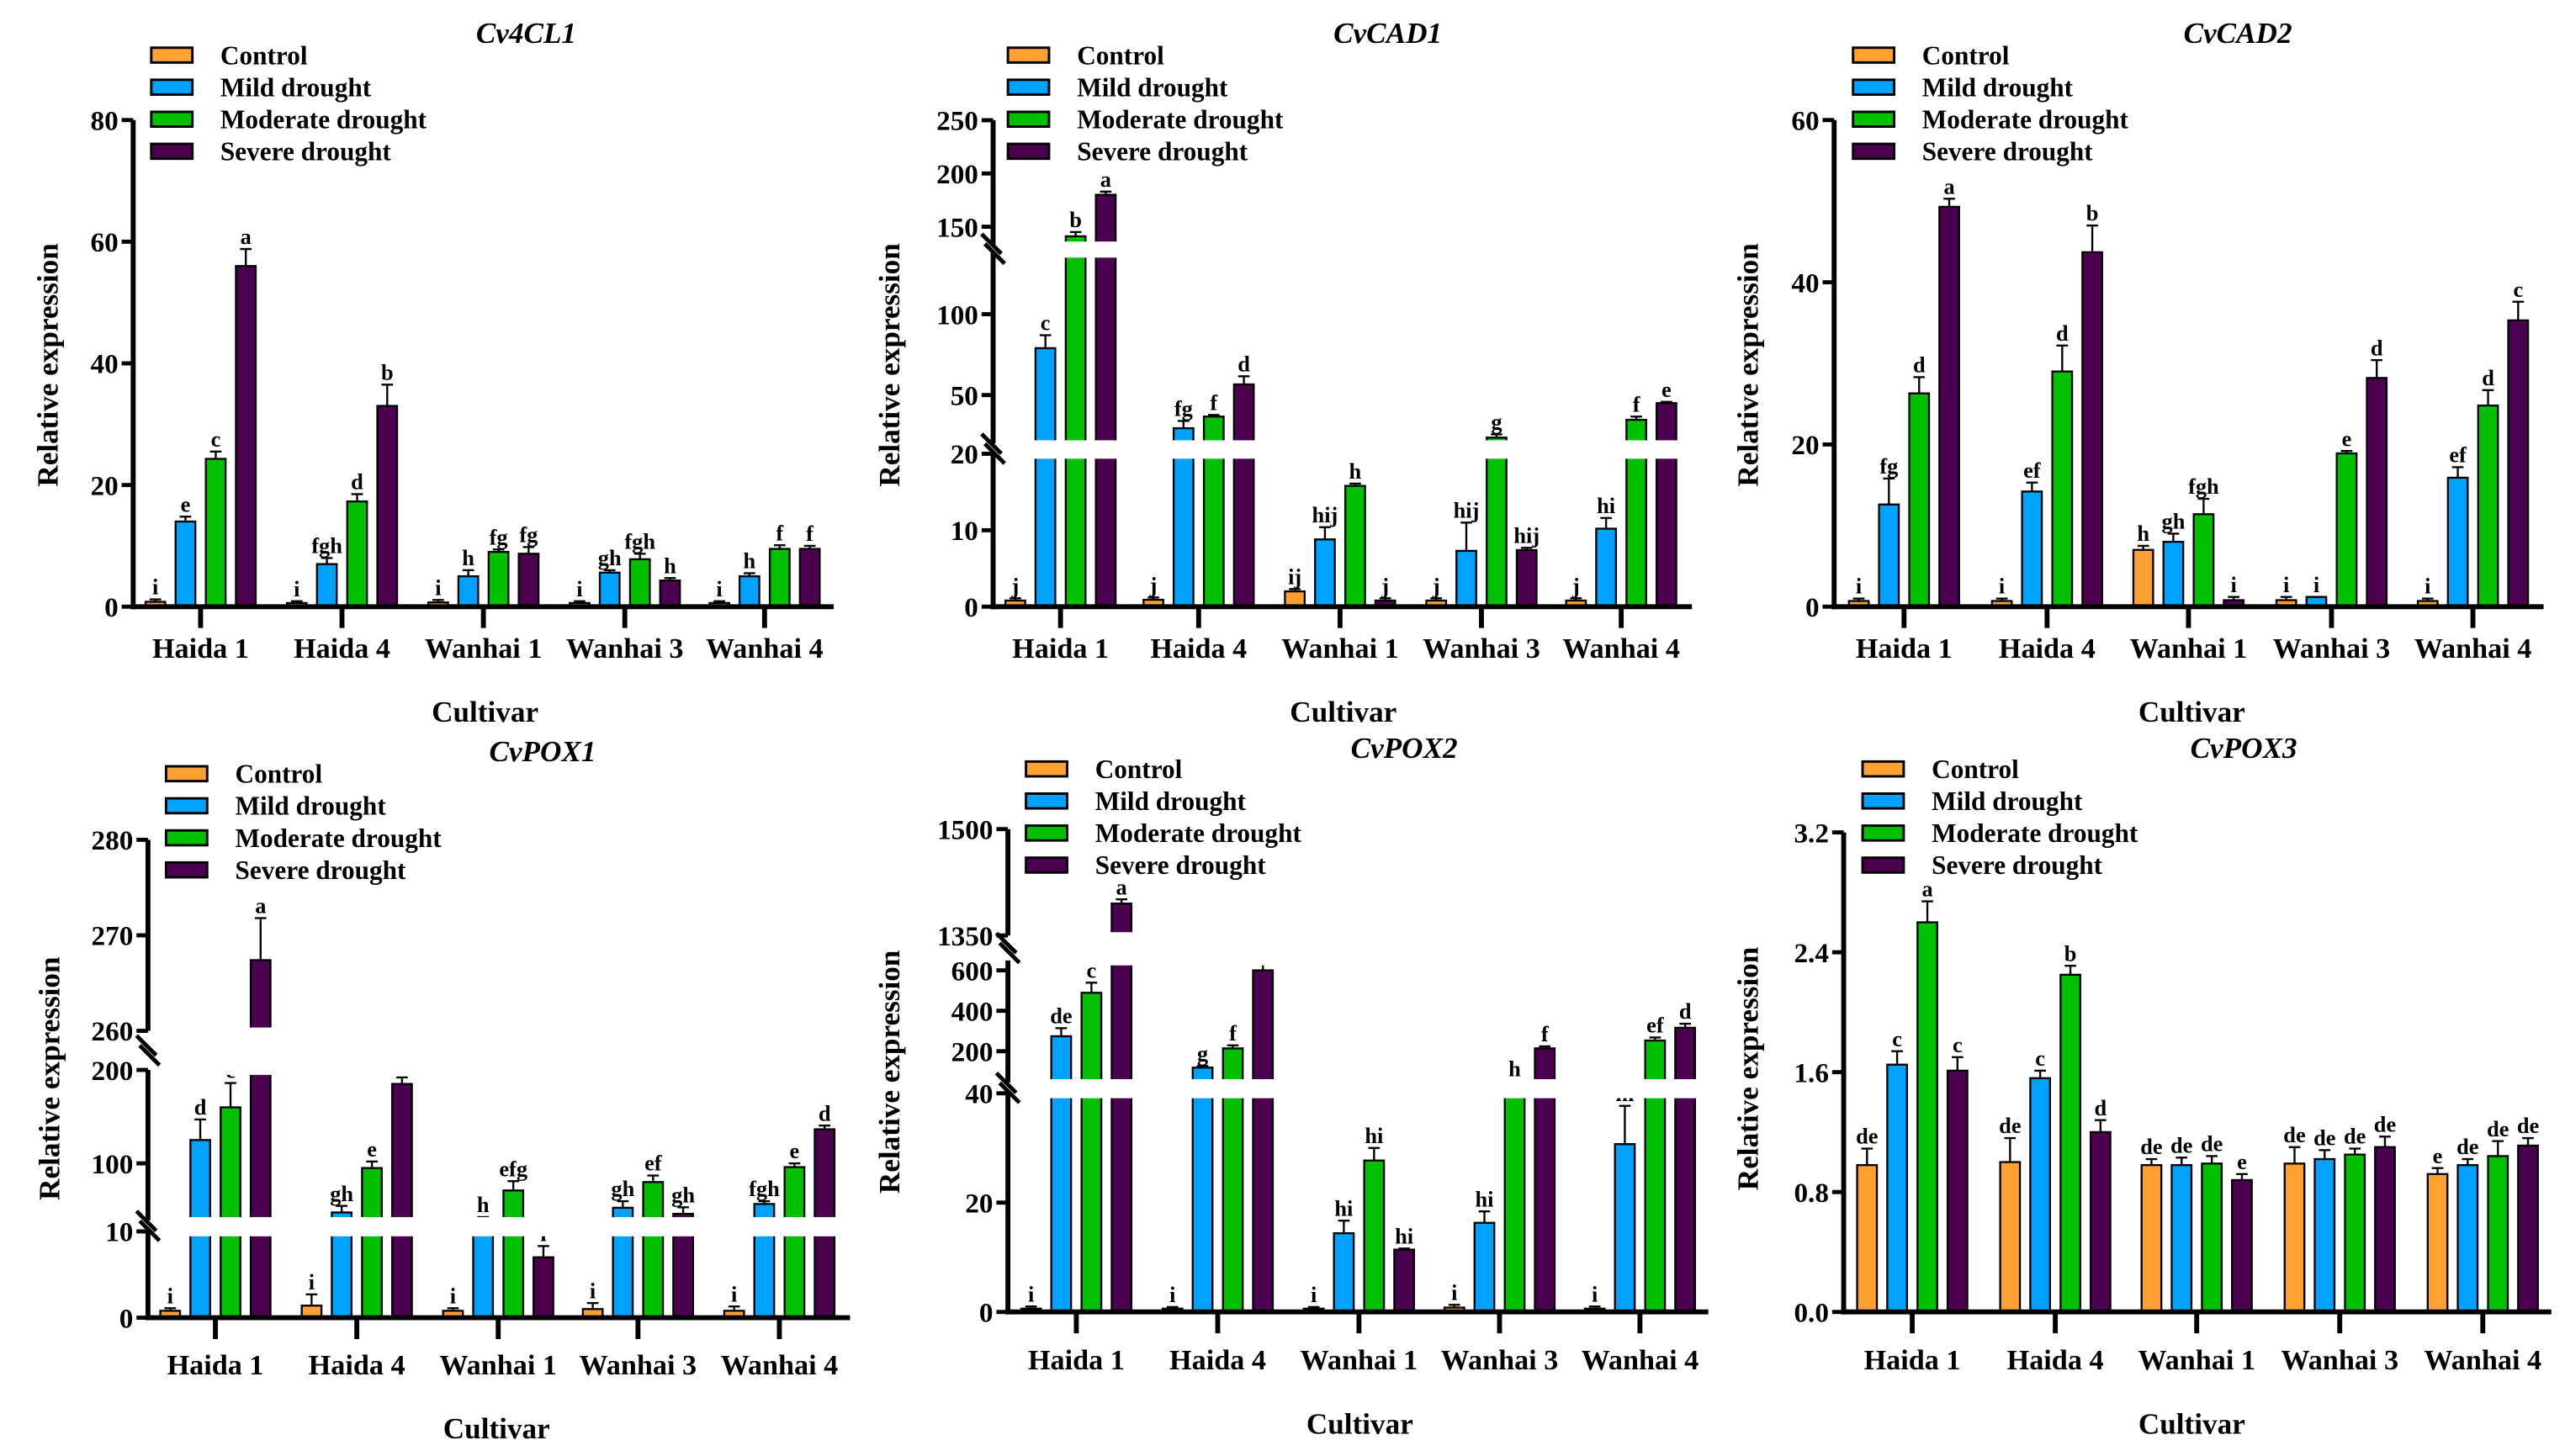  What do you see at coordinates (264, 55) in the screenshot?
I see `legend-label: Control` at bounding box center [264, 55].